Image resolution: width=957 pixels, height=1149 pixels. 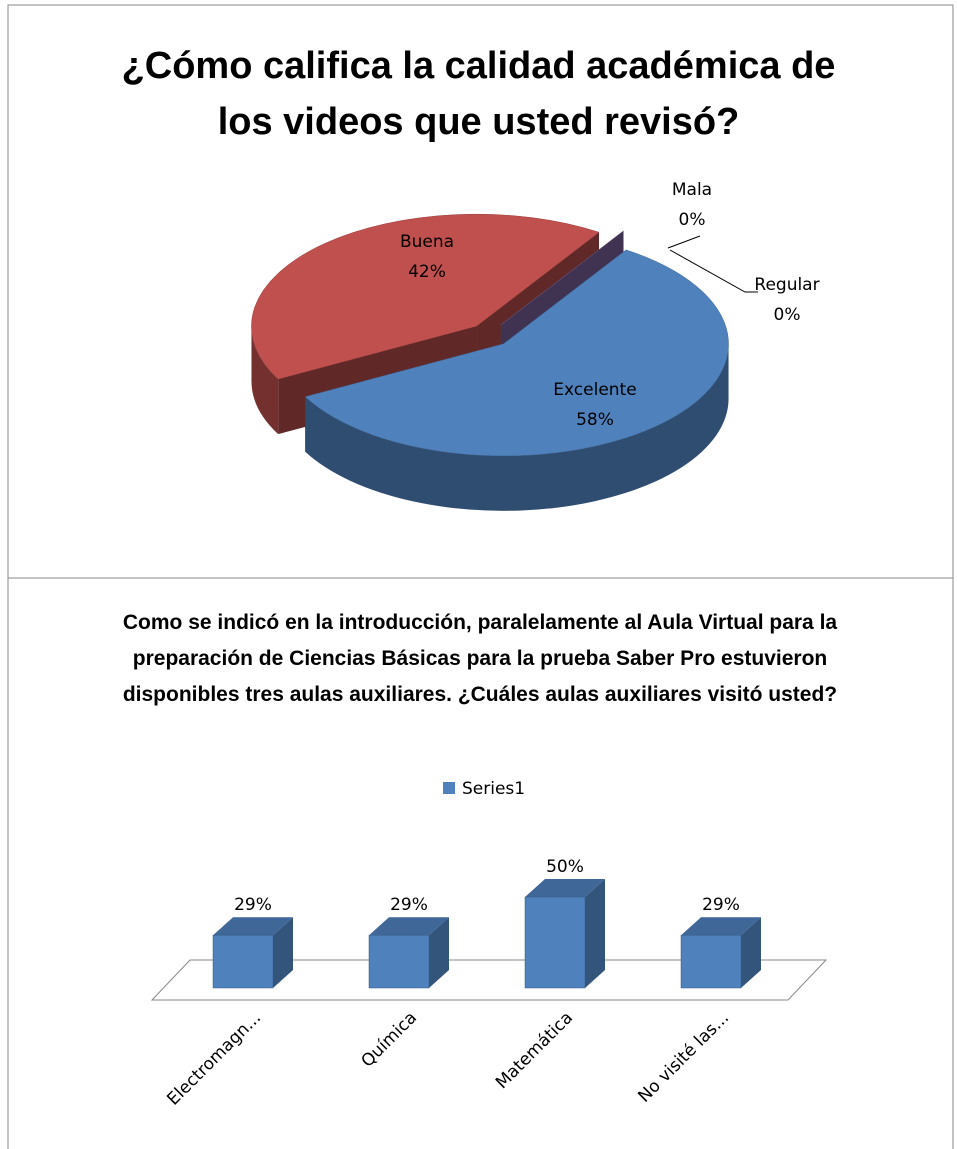 I want to click on legend-label: Series1, so click(x=493, y=789).